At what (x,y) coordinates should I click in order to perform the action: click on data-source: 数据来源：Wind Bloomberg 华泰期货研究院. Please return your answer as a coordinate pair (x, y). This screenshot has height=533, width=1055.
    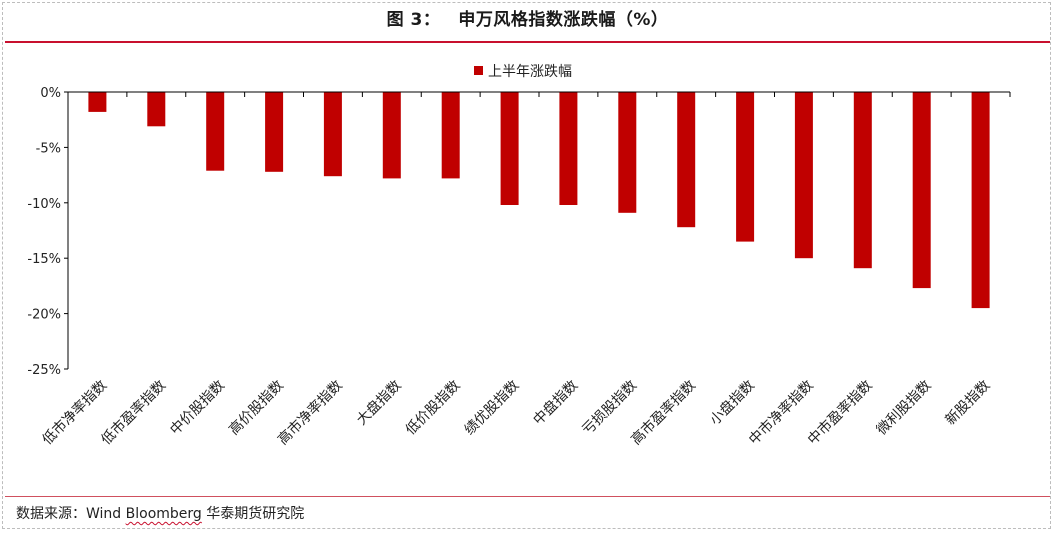
    Looking at the image, I should click on (160, 513).